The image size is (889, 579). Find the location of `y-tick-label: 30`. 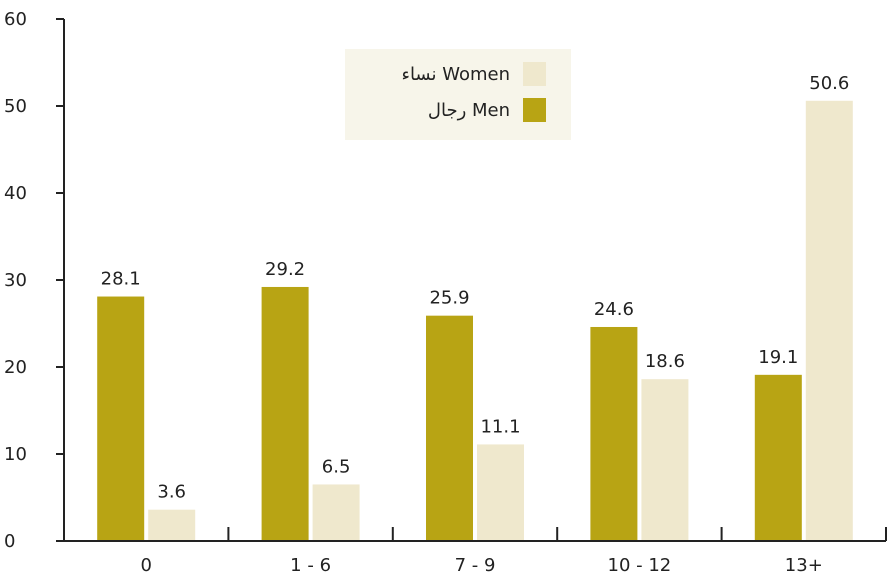

y-tick-label: 30 is located at coordinates (15, 280).